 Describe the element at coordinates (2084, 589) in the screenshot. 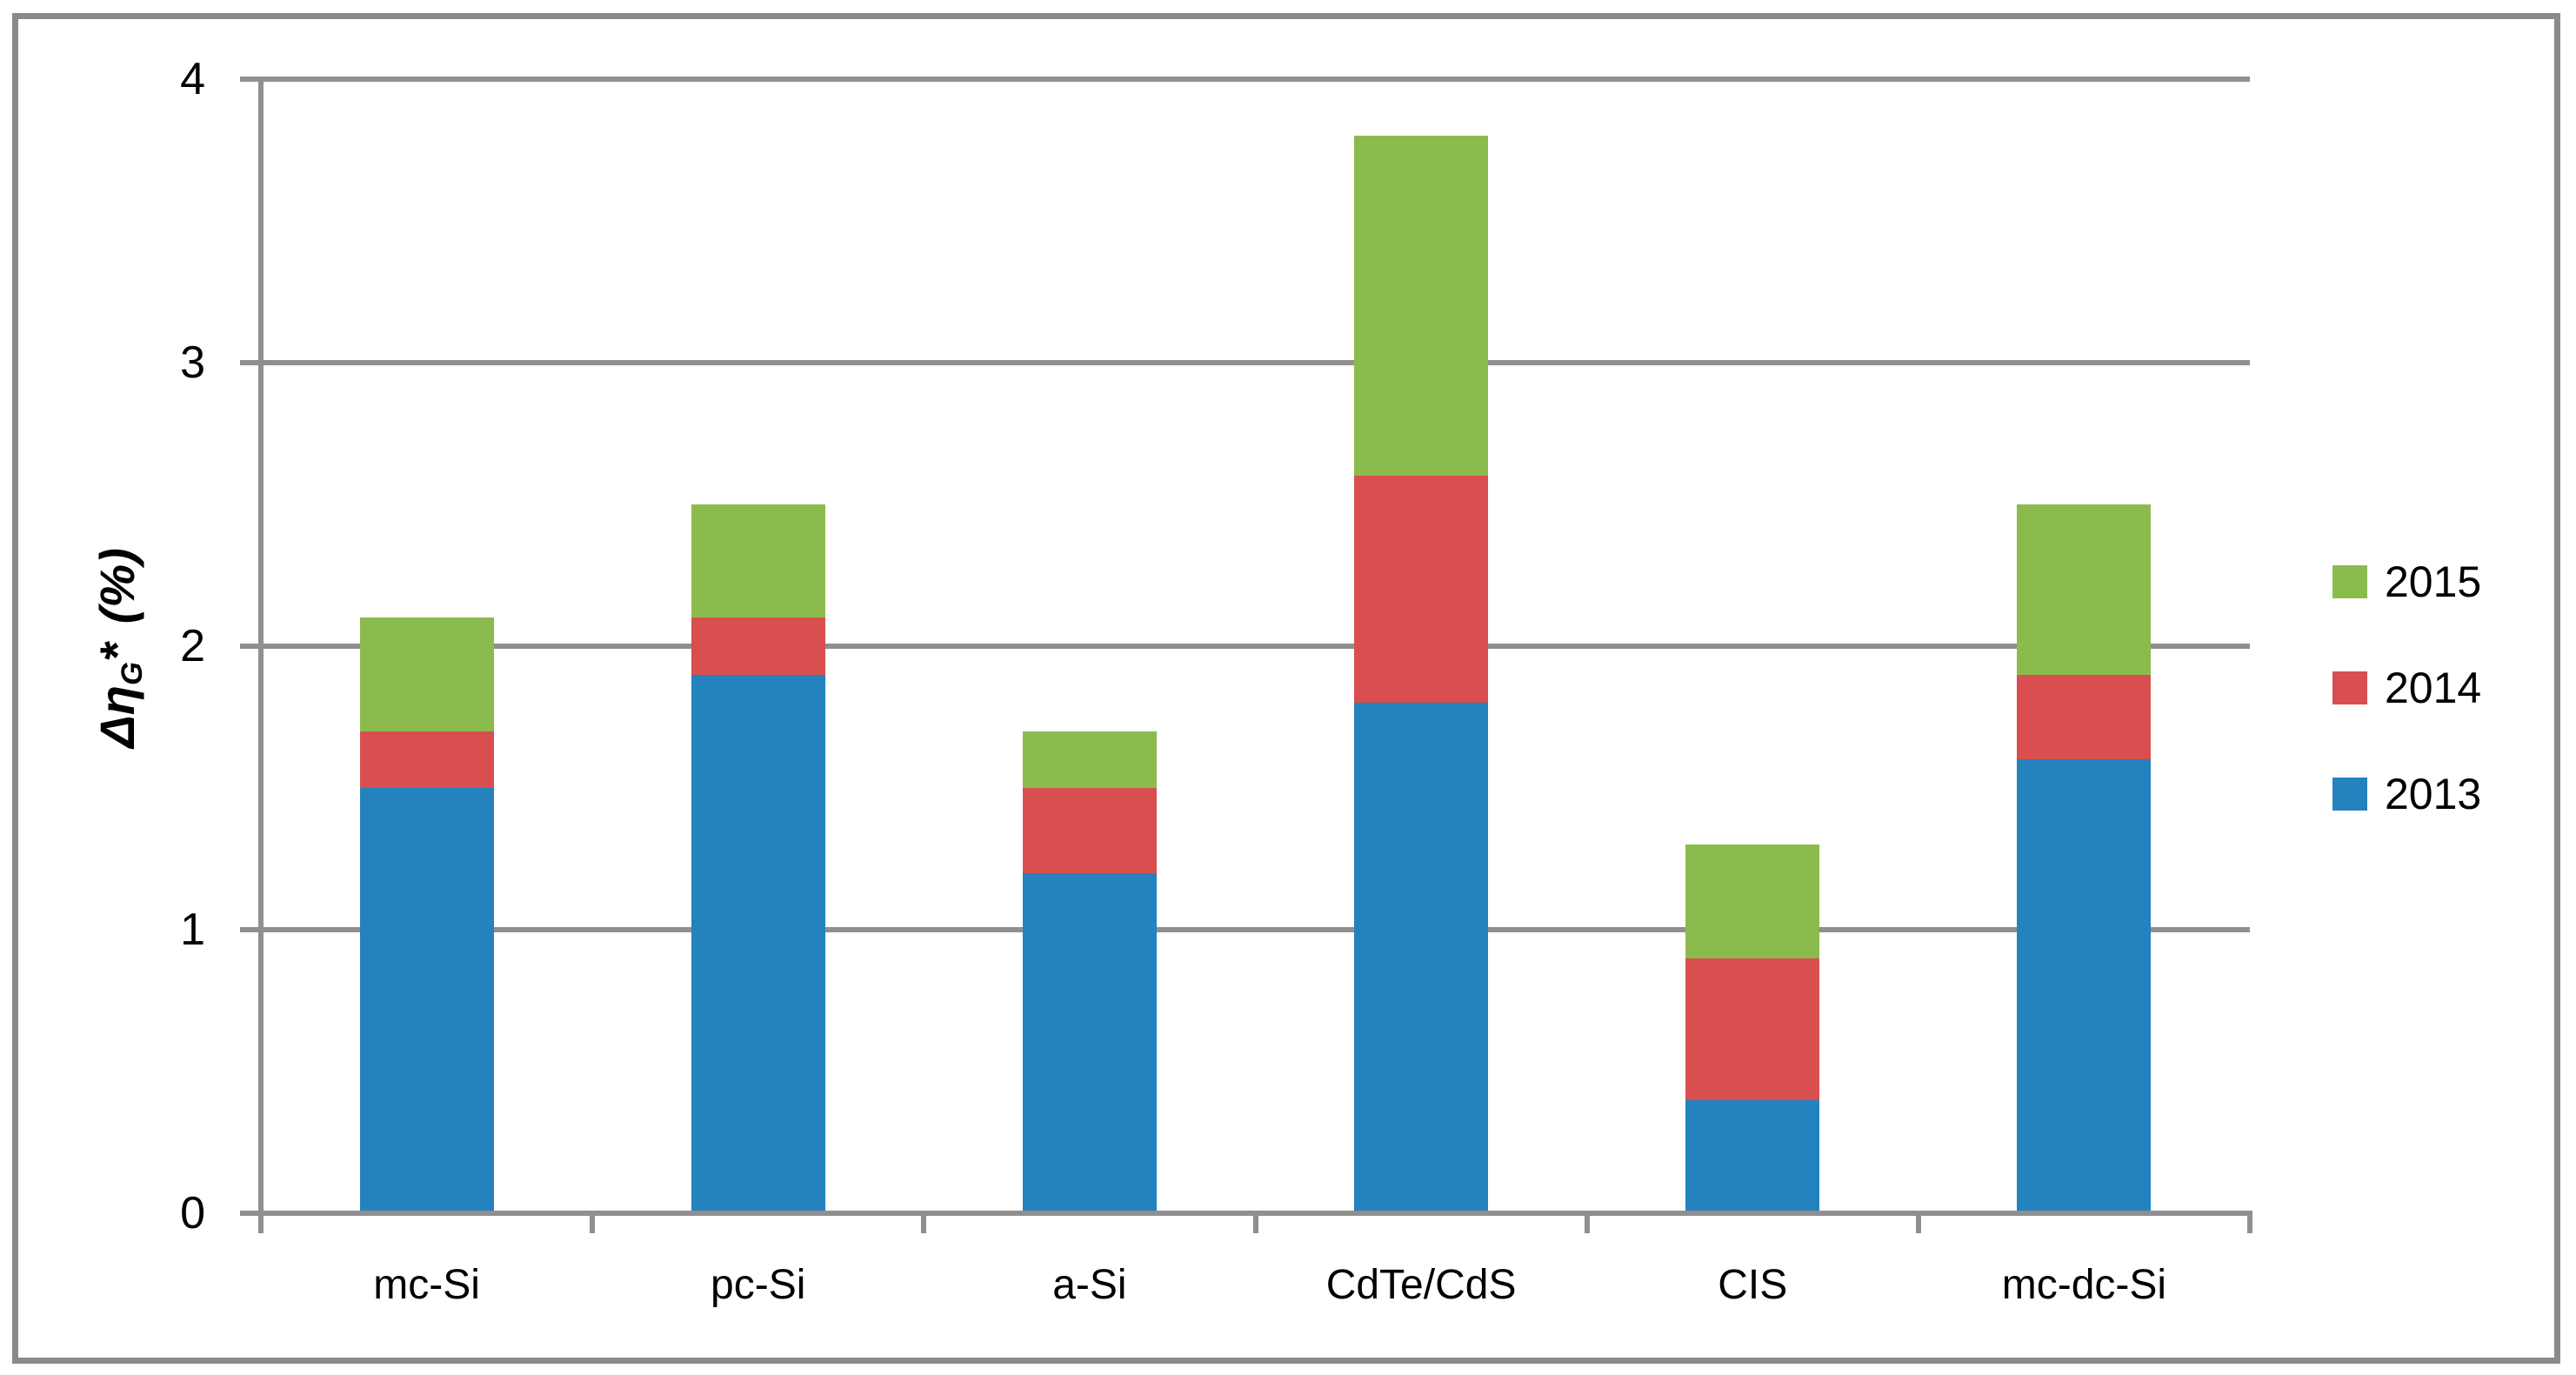

I see `bar-segment-2015-mc-dc-Si` at that location.